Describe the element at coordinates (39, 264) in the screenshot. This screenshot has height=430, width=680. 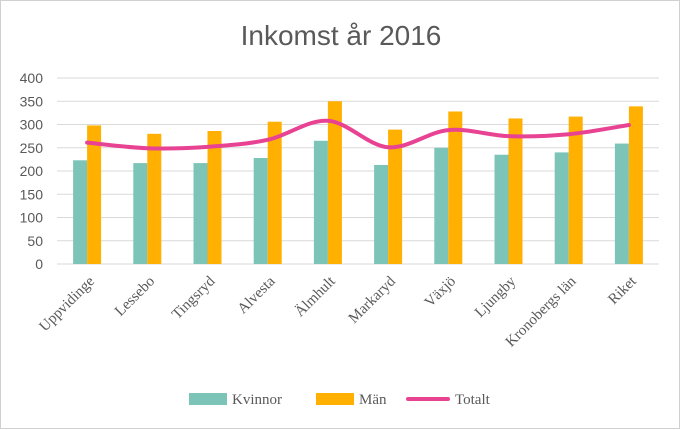
I see `y-tick-label: 0` at that location.